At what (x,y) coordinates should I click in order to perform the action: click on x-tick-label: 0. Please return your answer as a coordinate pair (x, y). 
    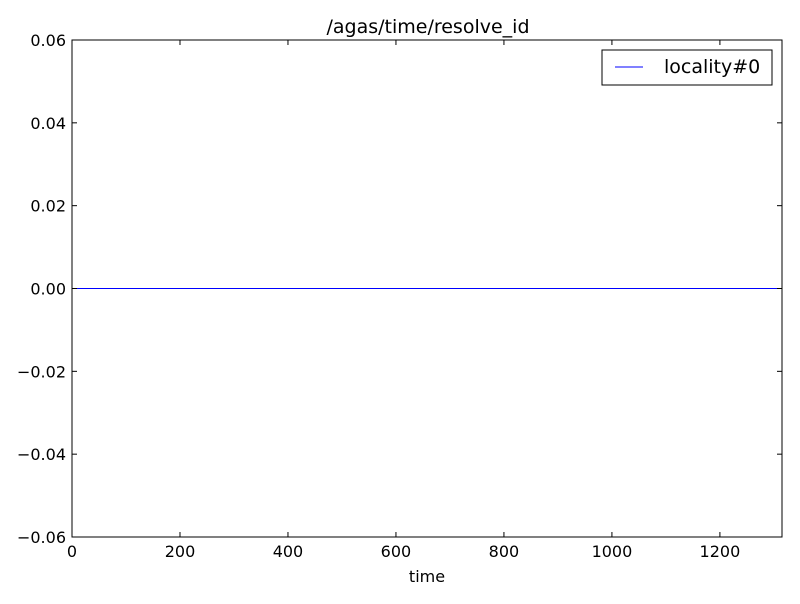
    Looking at the image, I should click on (72, 551).